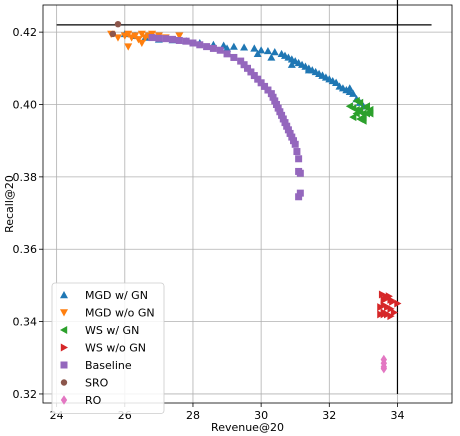 The height and width of the screenshot is (436, 460). What do you see at coordinates (64, 365) in the screenshot?
I see `legend-marker-baseline` at bounding box center [64, 365].